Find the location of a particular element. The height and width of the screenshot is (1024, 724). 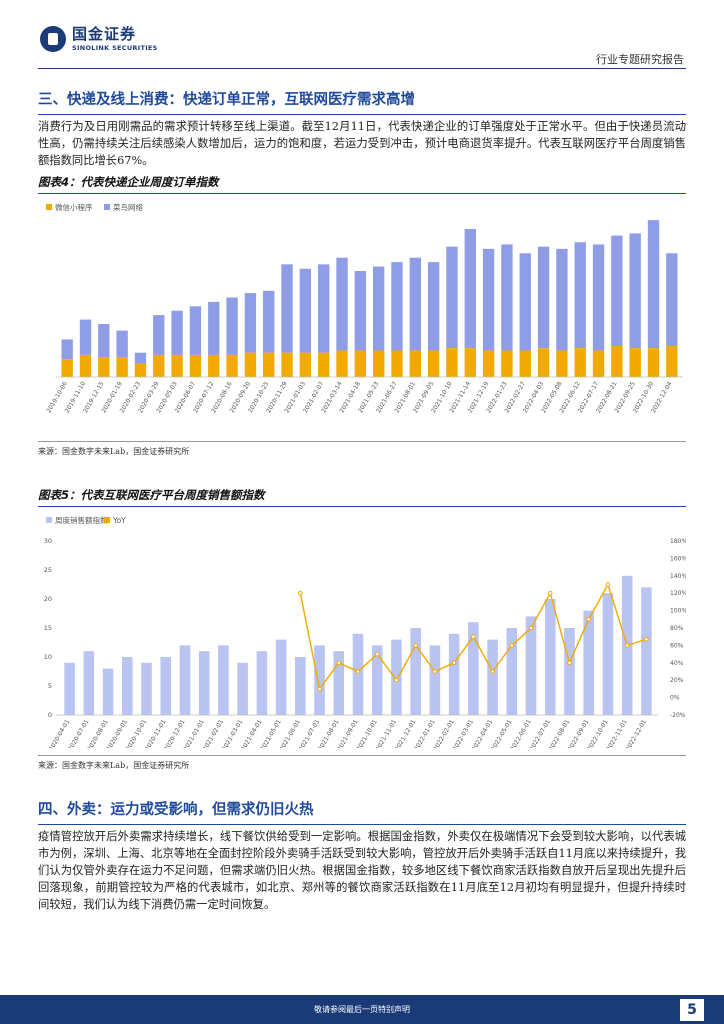

legend-label-mini-program: 微信小程序 is located at coordinates (74, 207).